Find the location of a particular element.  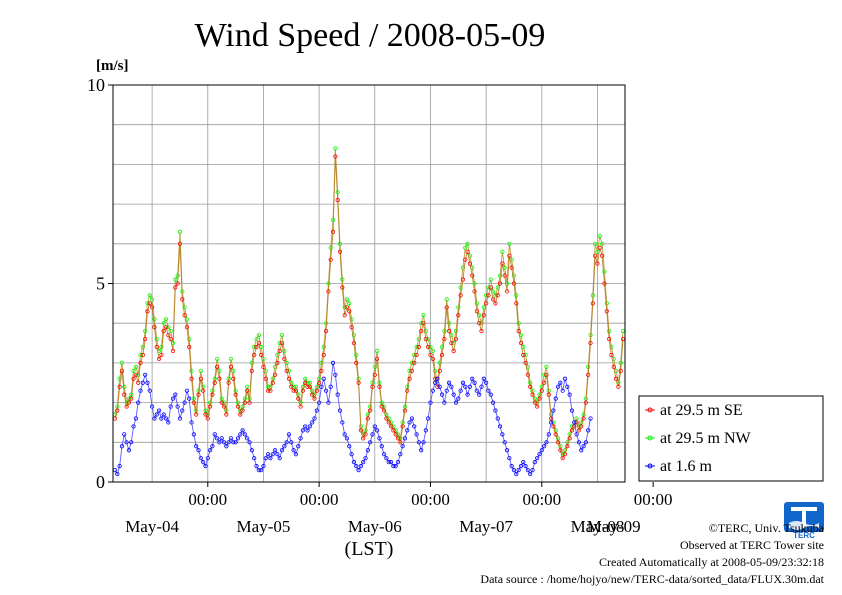

legend-marker is located at coordinates (650, 410).